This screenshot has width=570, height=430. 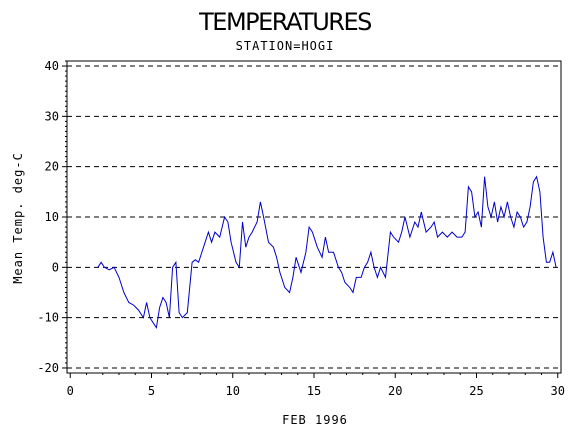 I want to click on x-tick-label: 30, so click(x=558, y=391).